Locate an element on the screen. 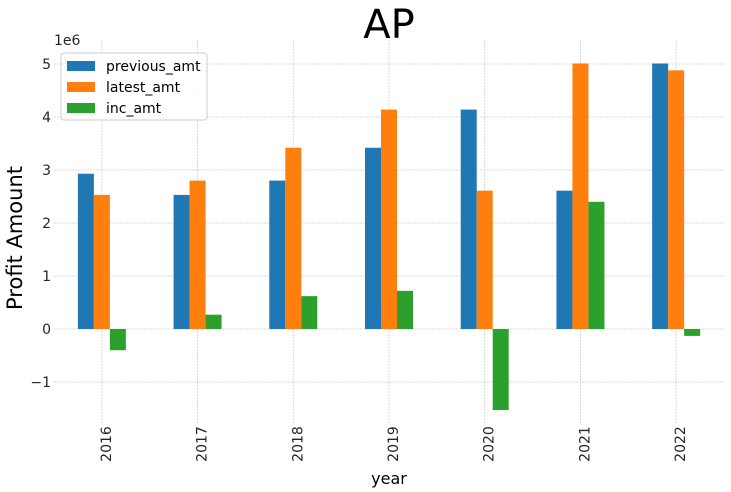 This screenshot has height=492, width=731. legend: previous_amt latest_amt inc_amt is located at coordinates (134, 86).